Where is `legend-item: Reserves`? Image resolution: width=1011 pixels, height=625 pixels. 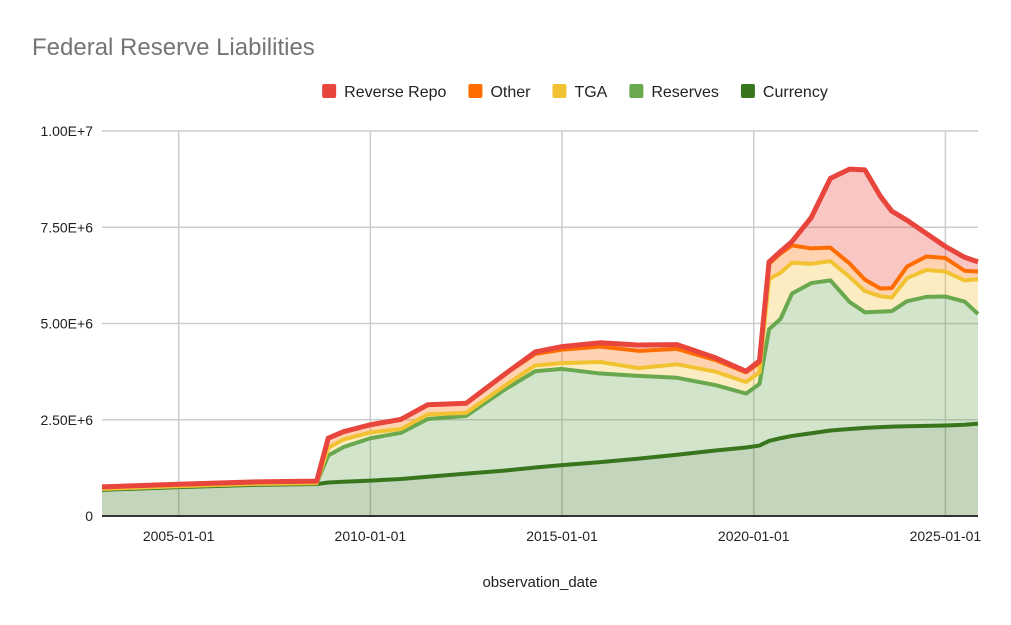 legend-item: Reserves is located at coordinates (674, 92).